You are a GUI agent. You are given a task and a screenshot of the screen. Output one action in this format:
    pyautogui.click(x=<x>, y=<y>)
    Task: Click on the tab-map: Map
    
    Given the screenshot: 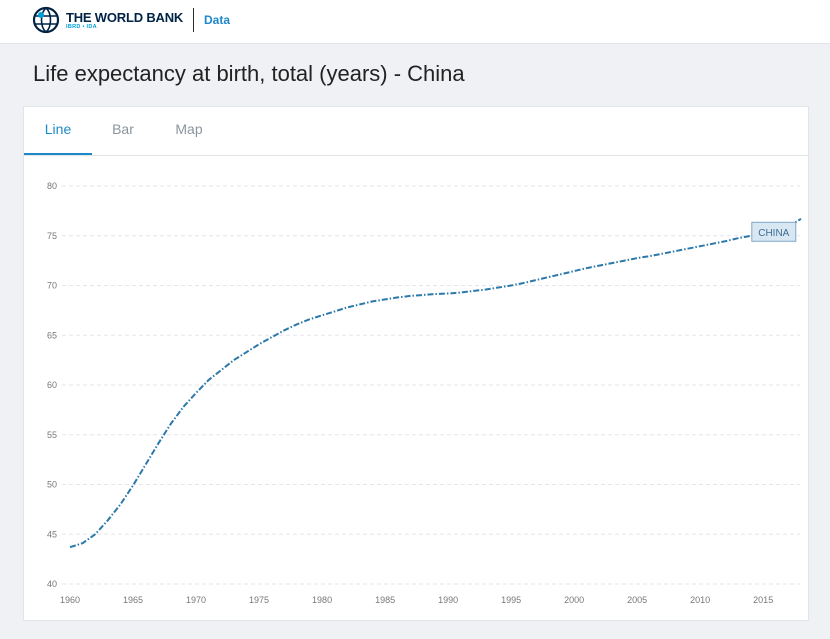 What is the action you would take?
    pyautogui.click(x=189, y=129)
    